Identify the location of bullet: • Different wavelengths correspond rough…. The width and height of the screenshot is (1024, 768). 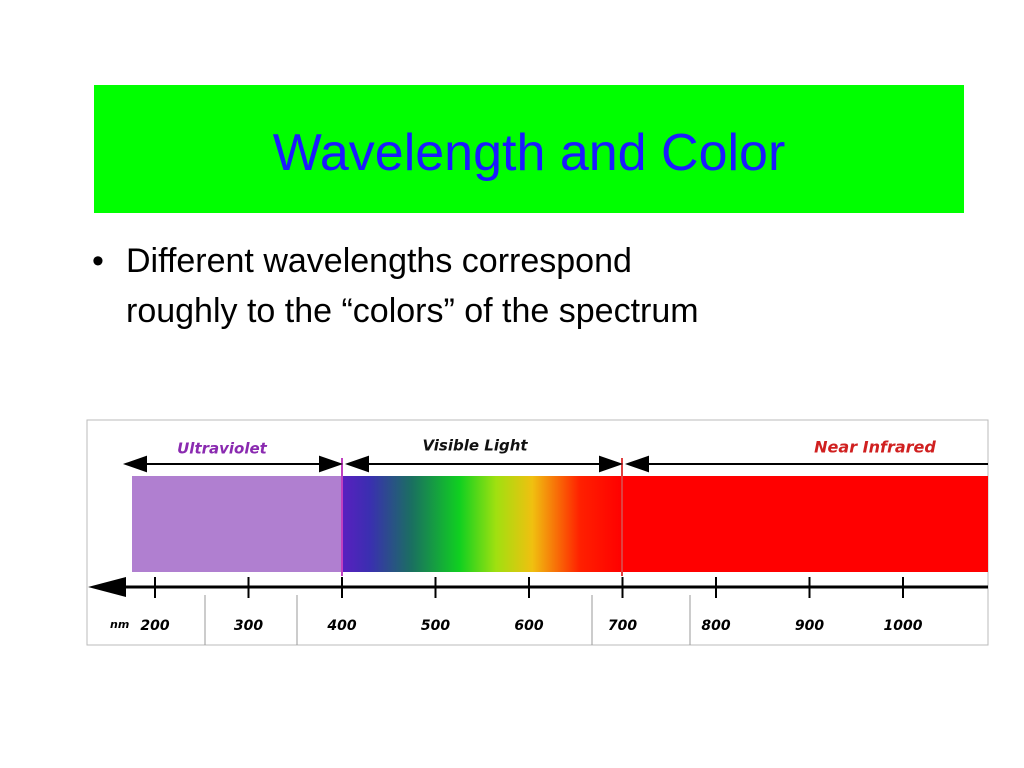
(395, 286).